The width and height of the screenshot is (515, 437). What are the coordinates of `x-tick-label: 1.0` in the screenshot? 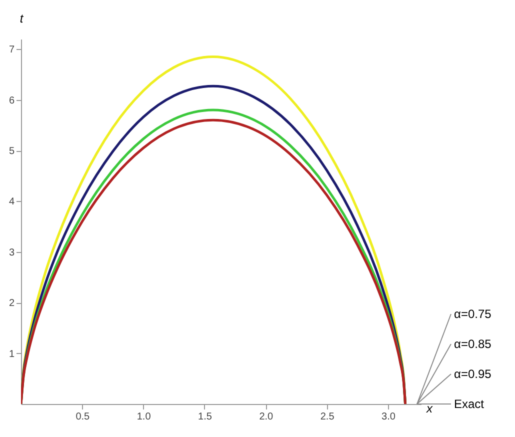 It's located at (144, 417).